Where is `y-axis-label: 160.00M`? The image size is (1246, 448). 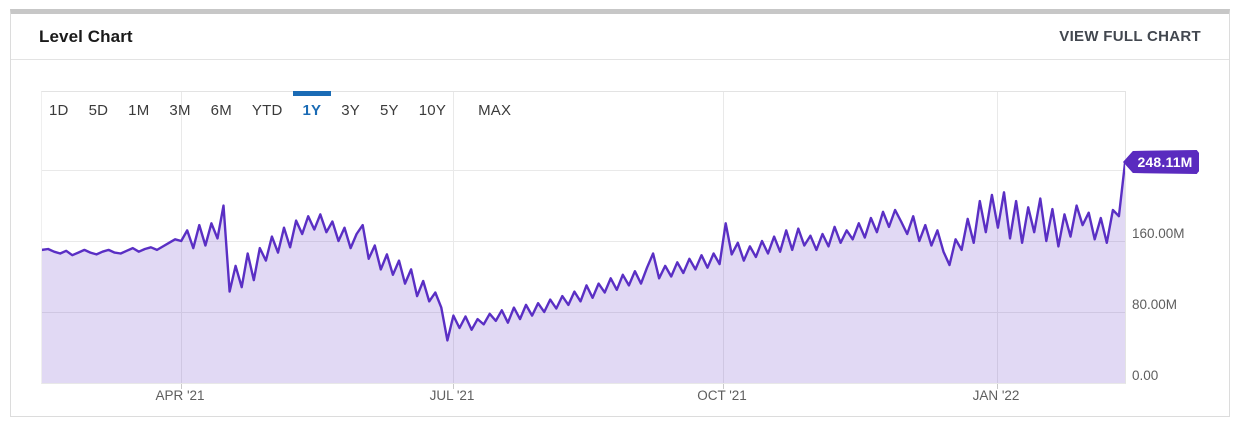 y-axis-label: 160.00M is located at coordinates (1158, 233).